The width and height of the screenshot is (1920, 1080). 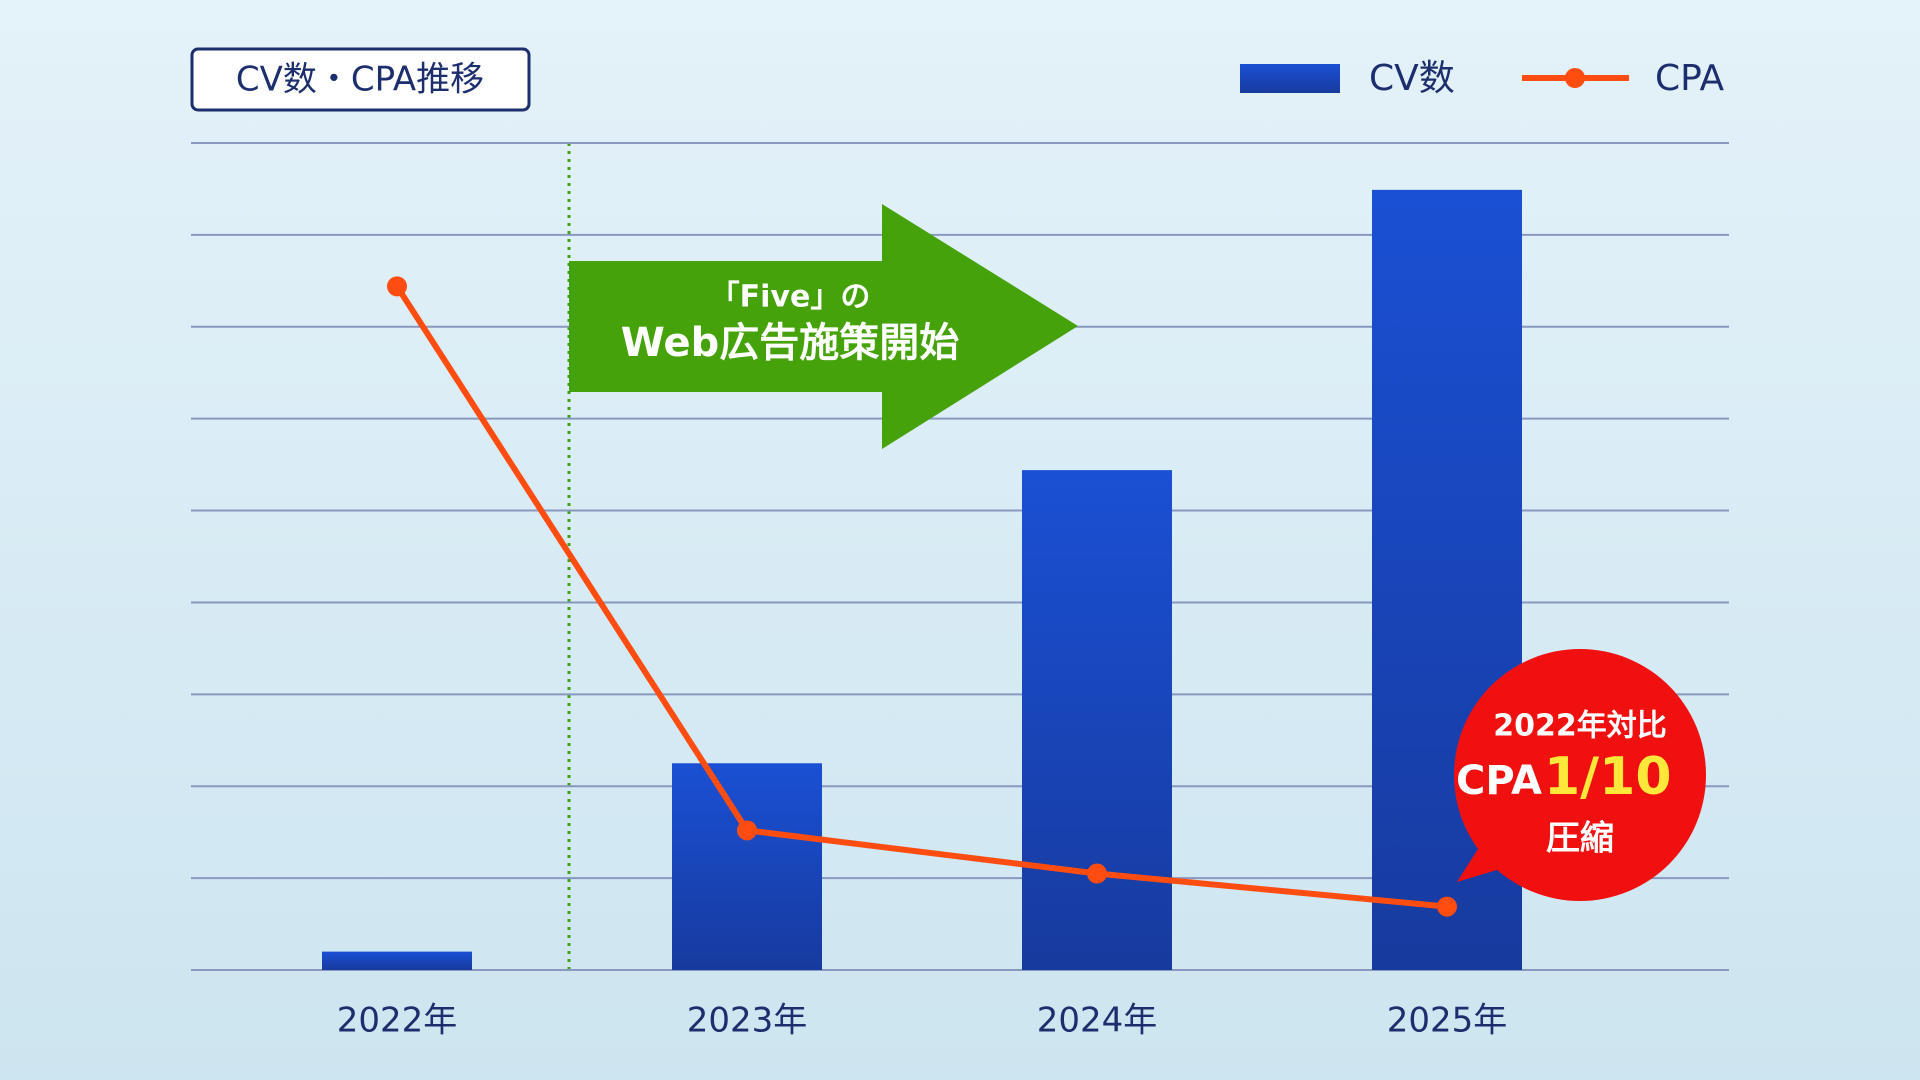 I want to click on legend-label: CPA, so click(x=1690, y=78).